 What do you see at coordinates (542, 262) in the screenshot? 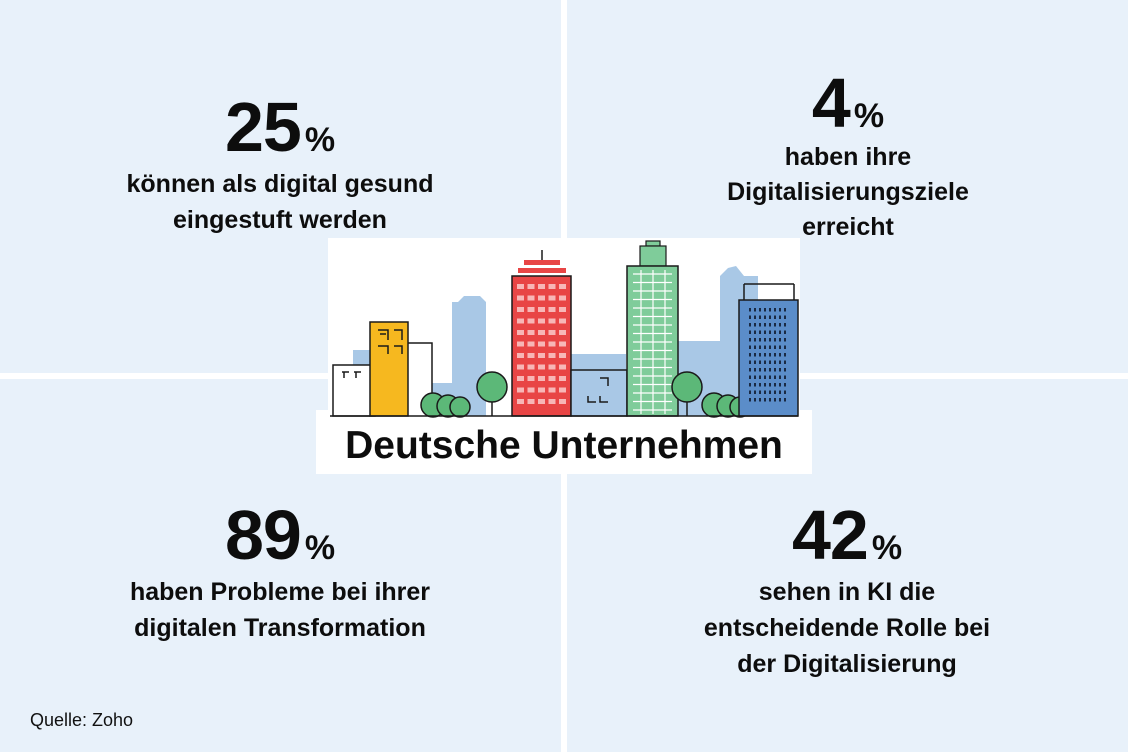
I see `red-tower-crown` at bounding box center [542, 262].